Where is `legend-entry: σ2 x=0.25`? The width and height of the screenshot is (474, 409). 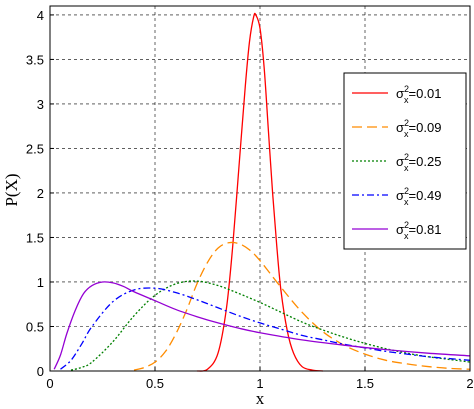
legend-entry: σ2 x=0.25 is located at coordinates (418, 162).